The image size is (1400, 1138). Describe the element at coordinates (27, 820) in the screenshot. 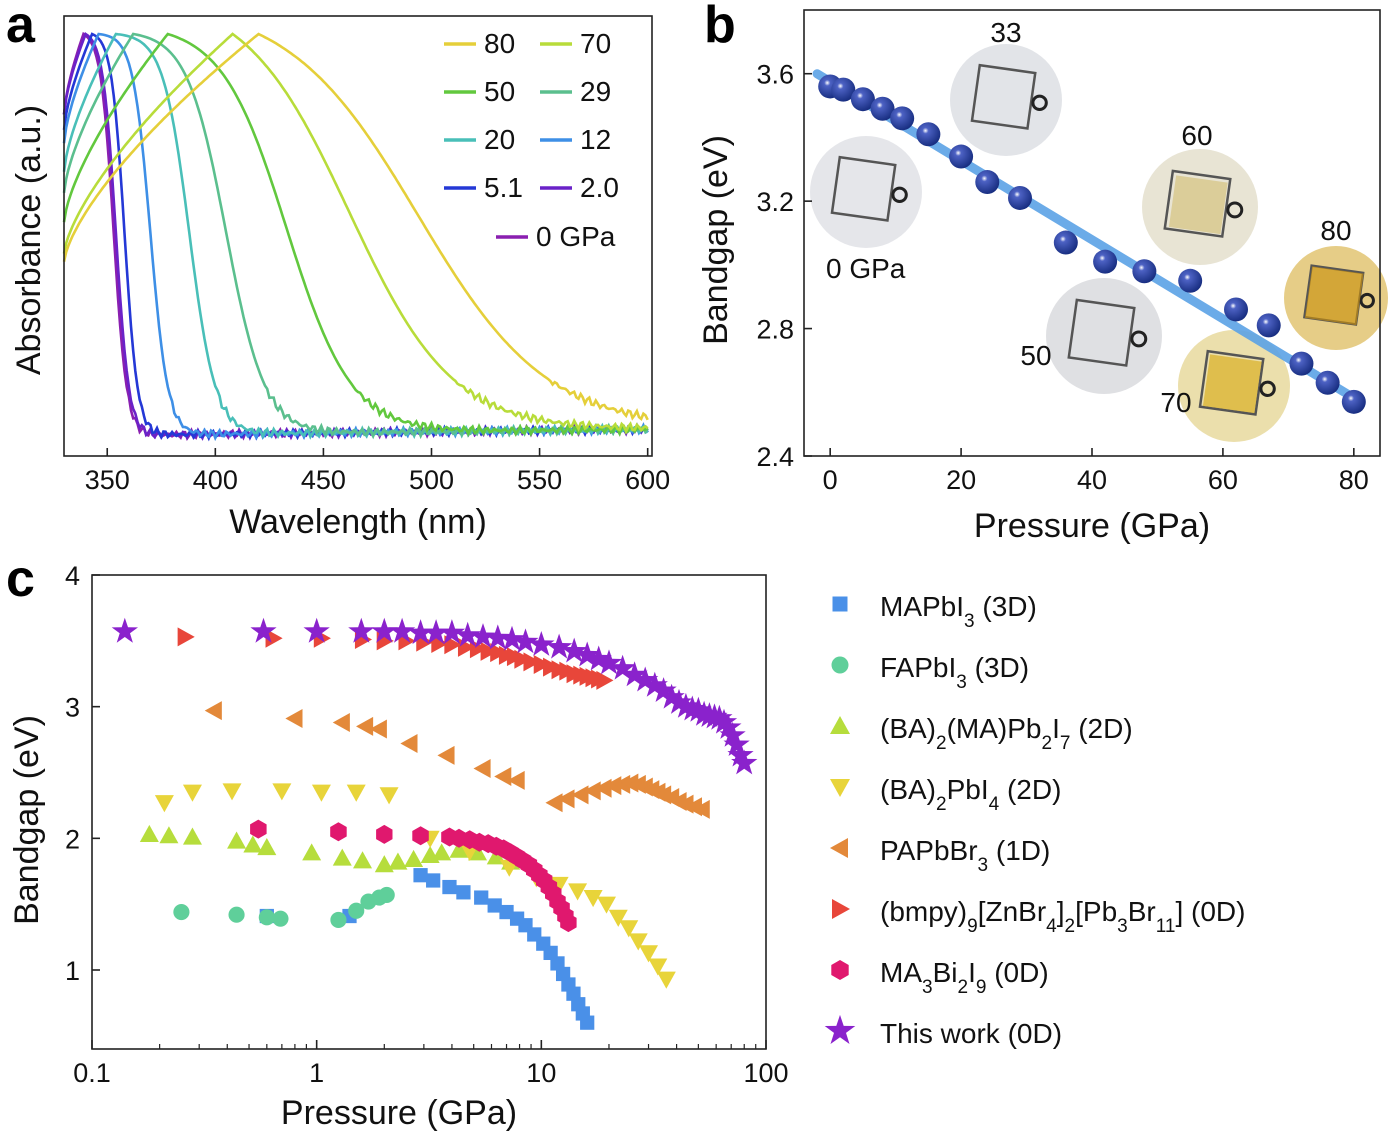

I see `y-axis-title-c: Bandgap (eV)` at that location.